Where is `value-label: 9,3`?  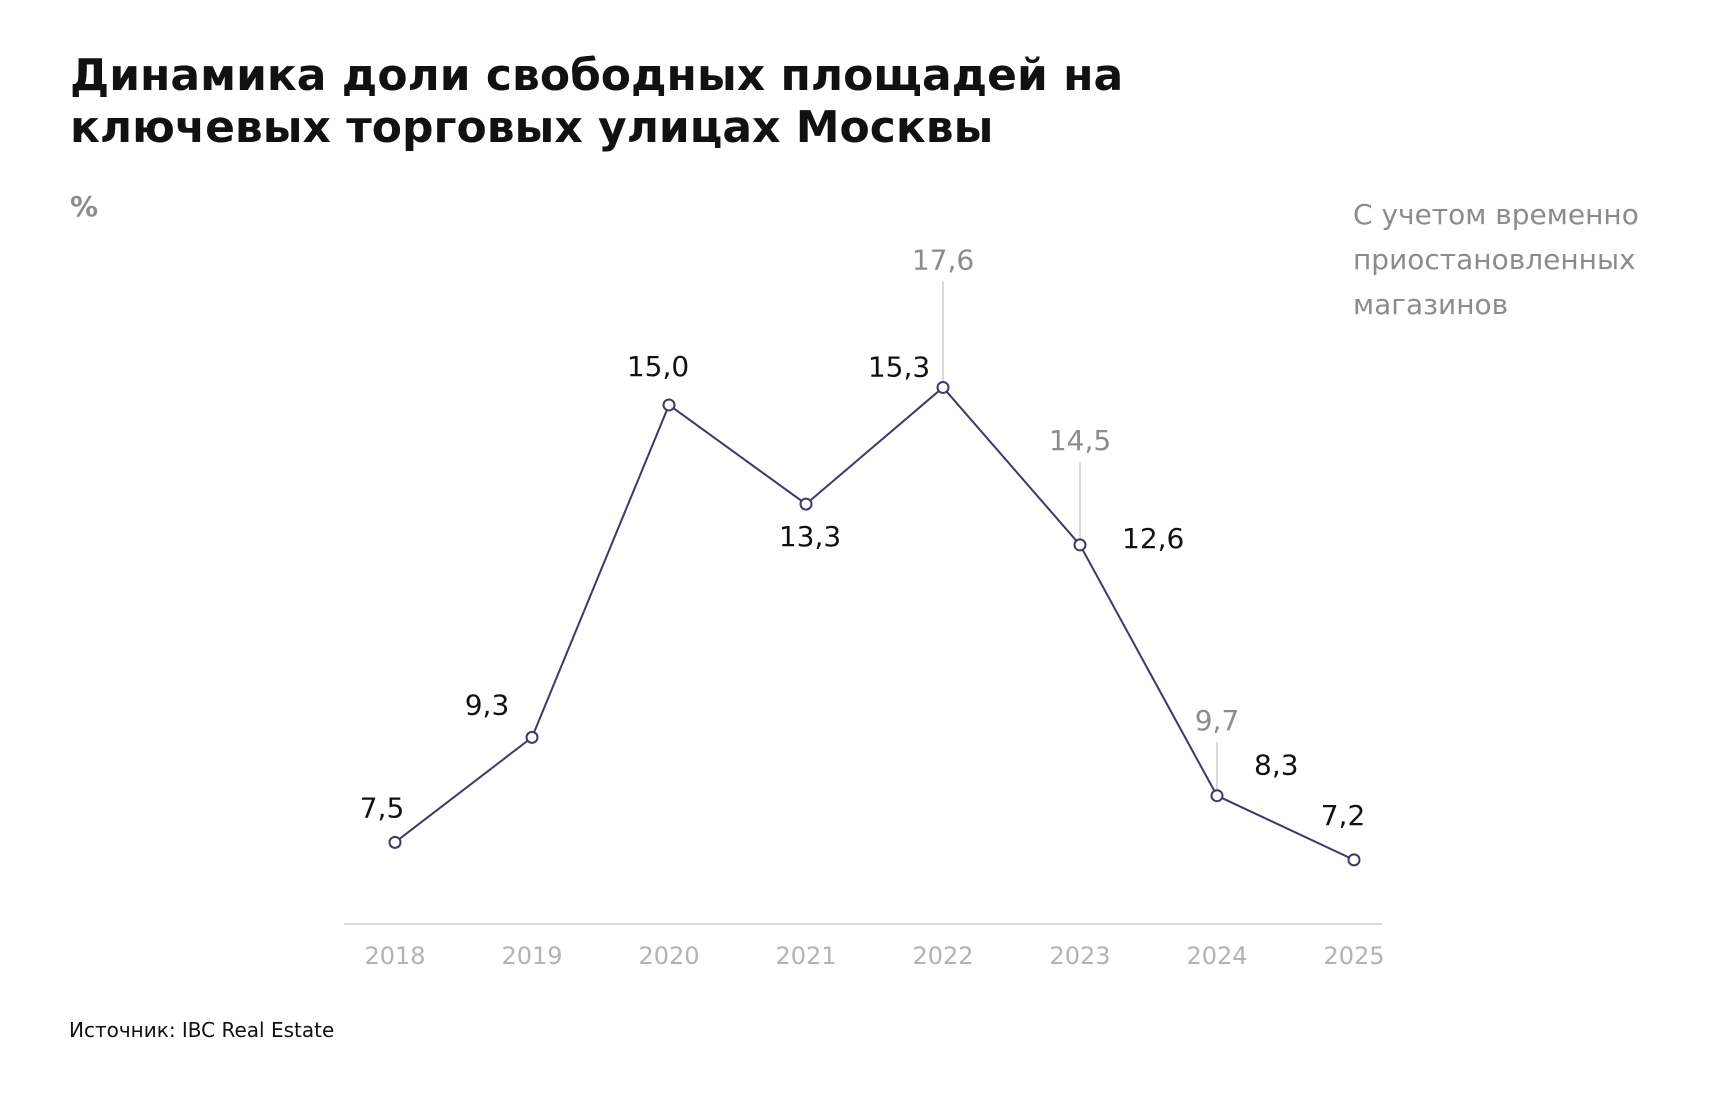 value-label: 9,3 is located at coordinates (487, 704).